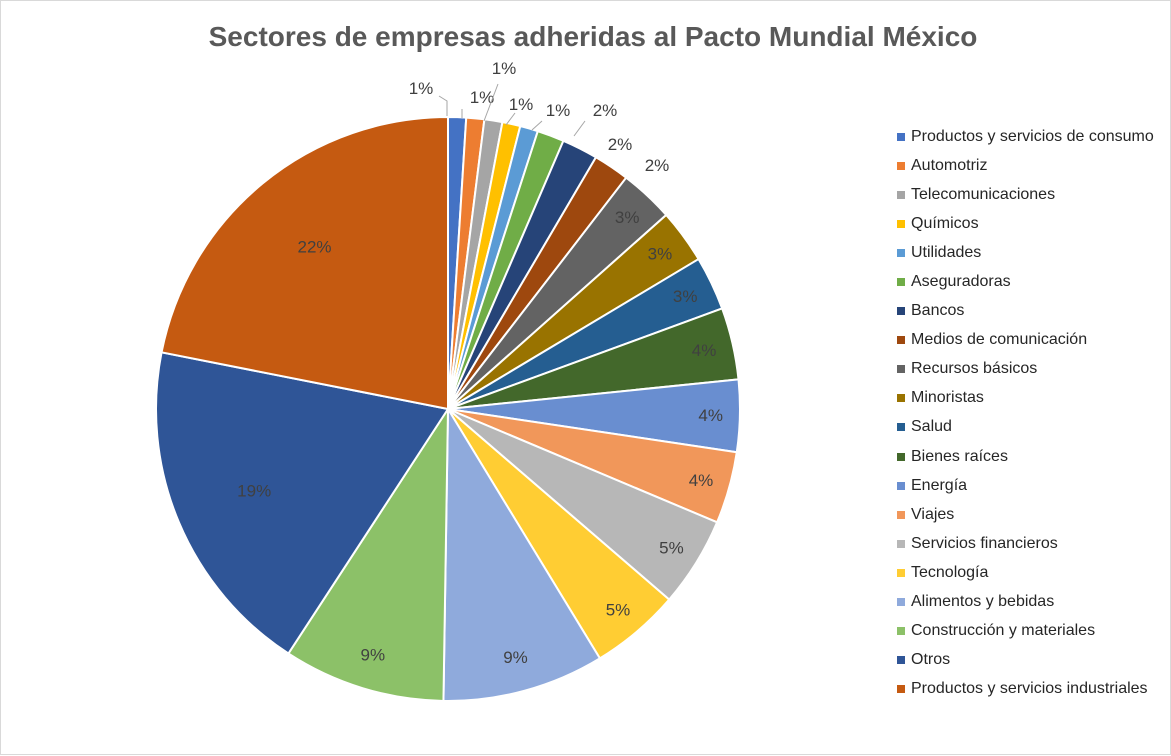 The image size is (1171, 756). What do you see at coordinates (933, 514) in the screenshot?
I see `legend-label: Viajes` at bounding box center [933, 514].